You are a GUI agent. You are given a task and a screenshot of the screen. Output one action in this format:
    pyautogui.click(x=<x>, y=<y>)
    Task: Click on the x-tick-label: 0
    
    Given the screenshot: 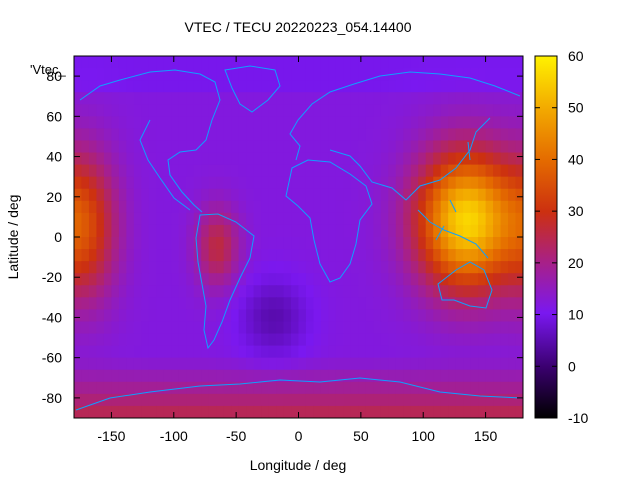 What is the action you would take?
    pyautogui.click(x=299, y=436)
    